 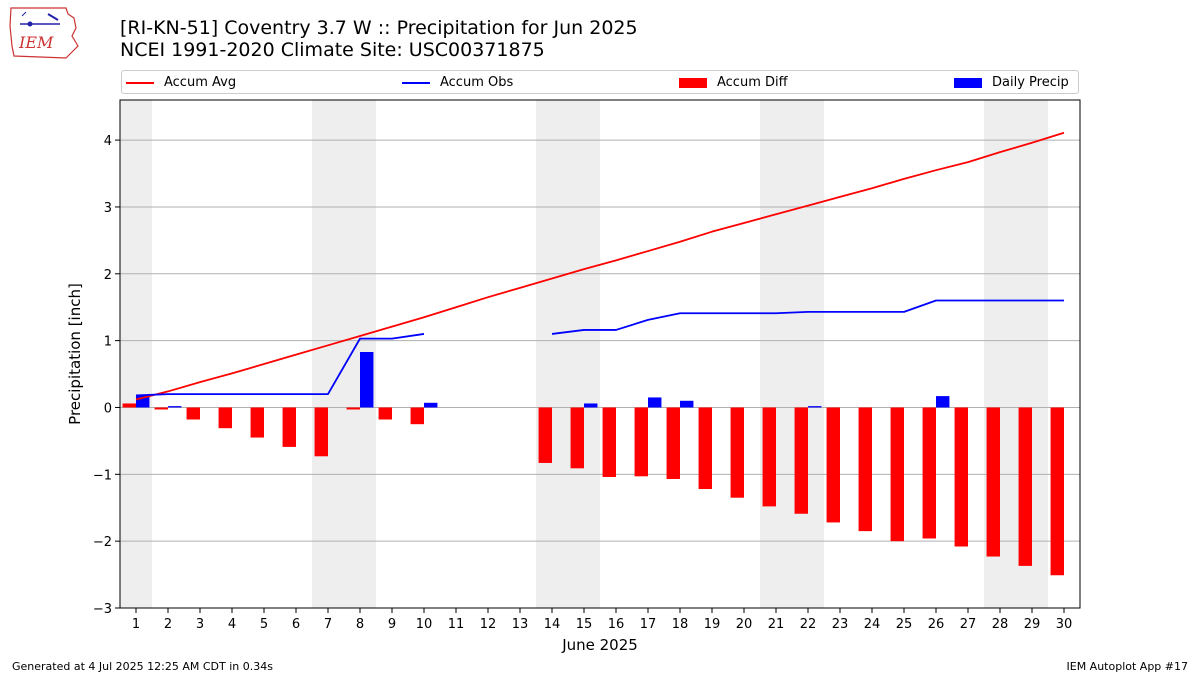 What do you see at coordinates (552, 624) in the screenshot?
I see `x-tick-label: 14` at bounding box center [552, 624].